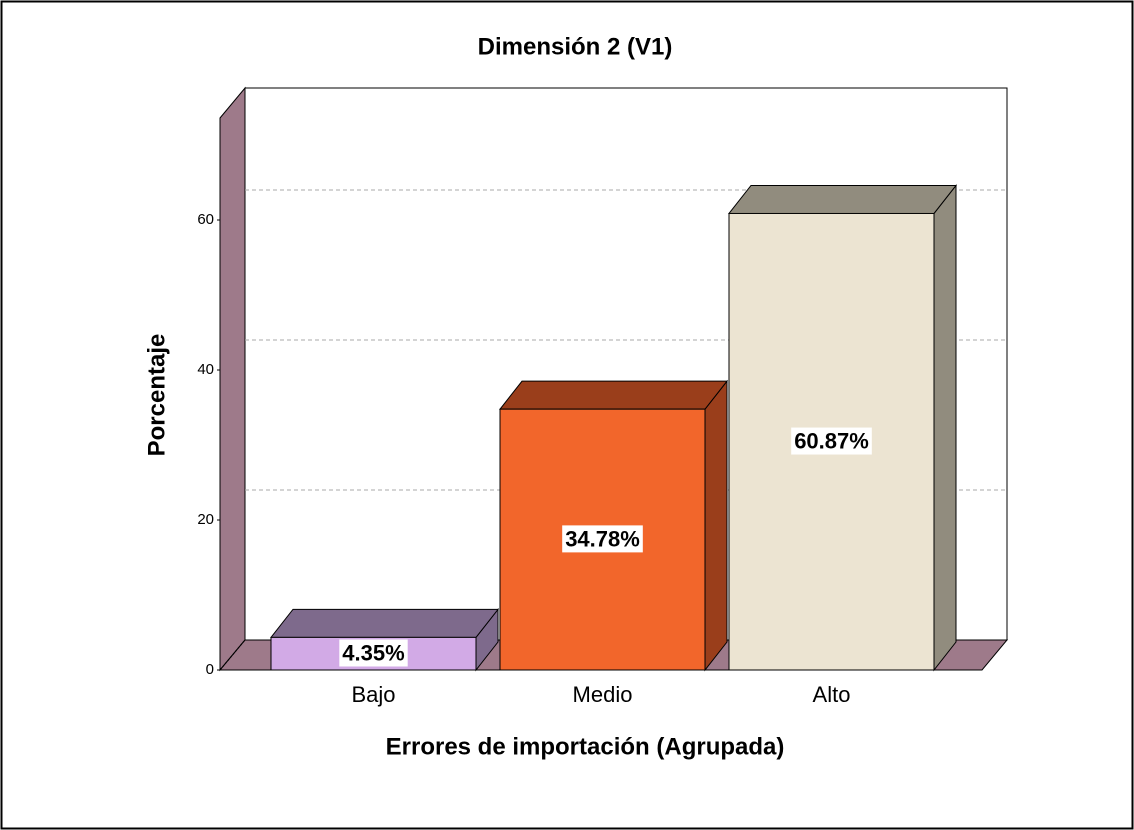  What do you see at coordinates (575, 46) in the screenshot?
I see `chart-title: Dimensión 2 (V1)` at bounding box center [575, 46].